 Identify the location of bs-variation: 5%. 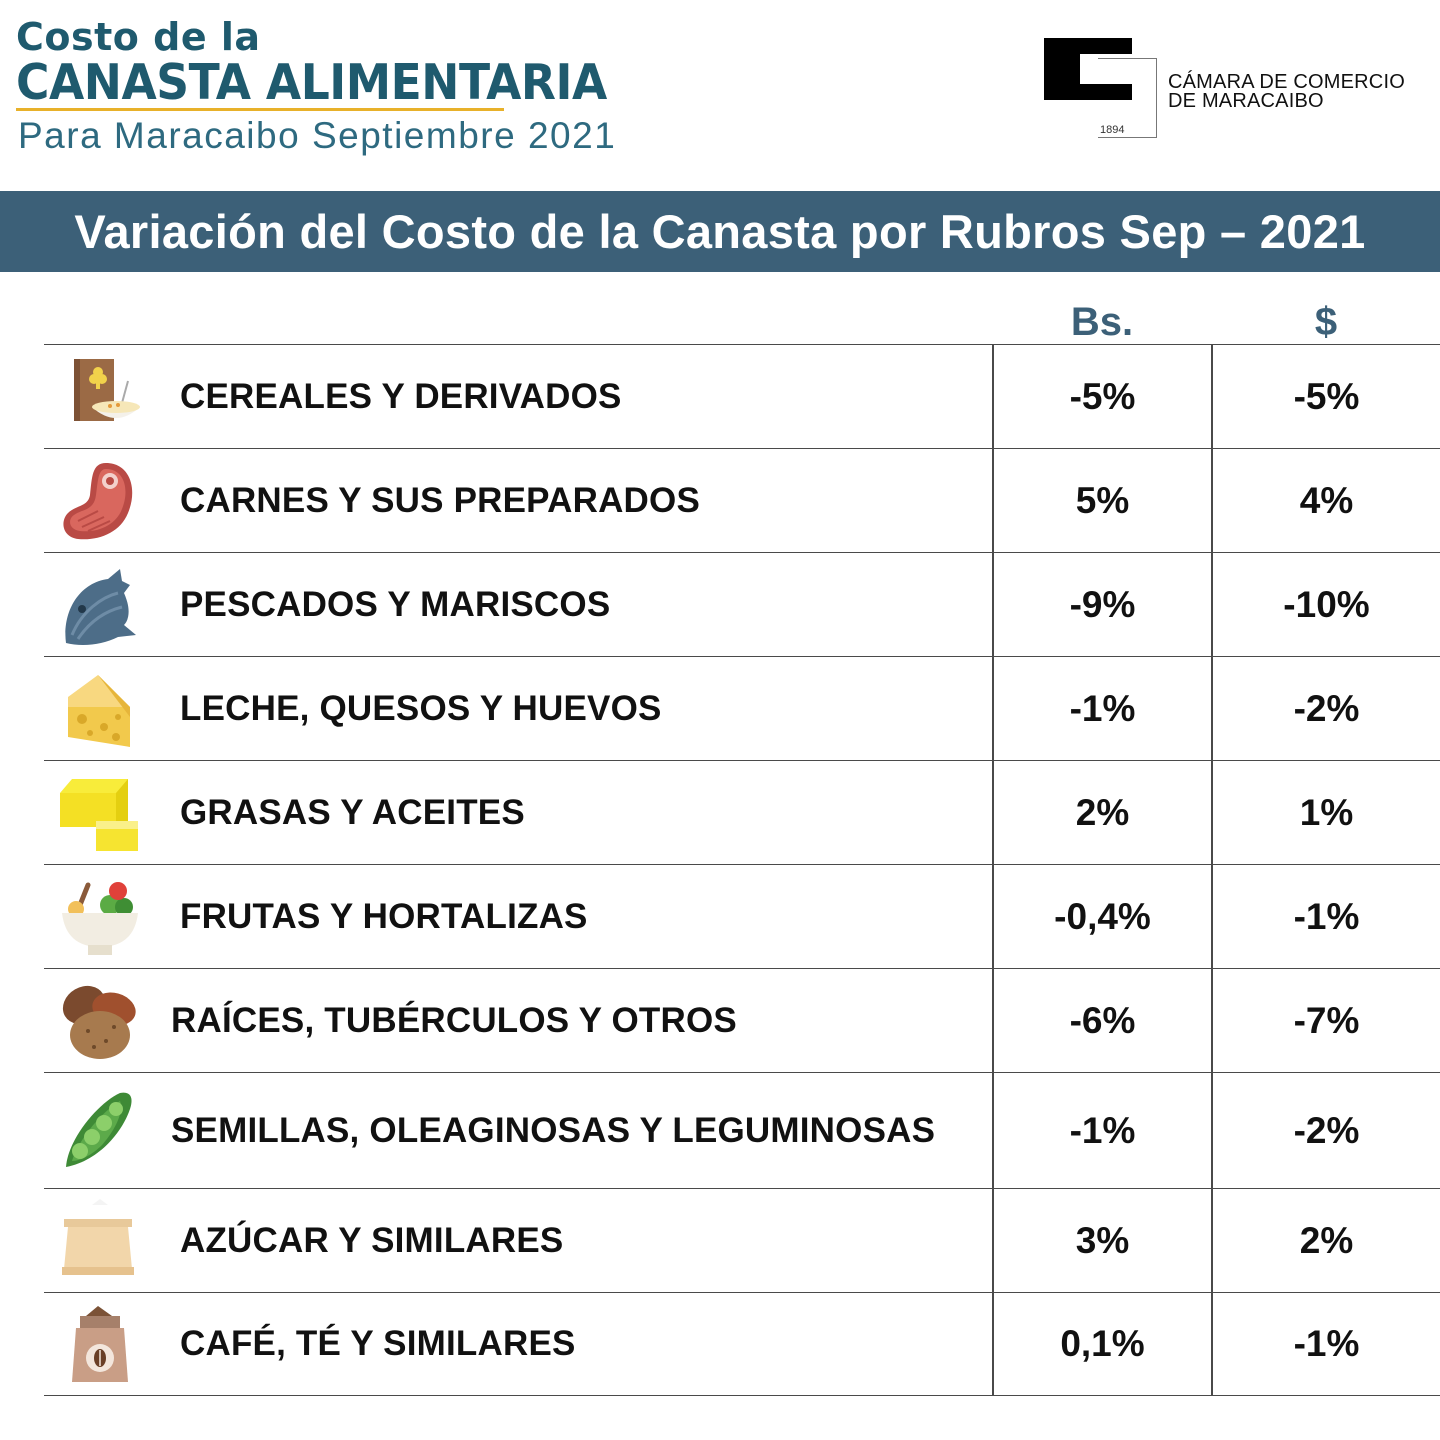
(1102, 500).